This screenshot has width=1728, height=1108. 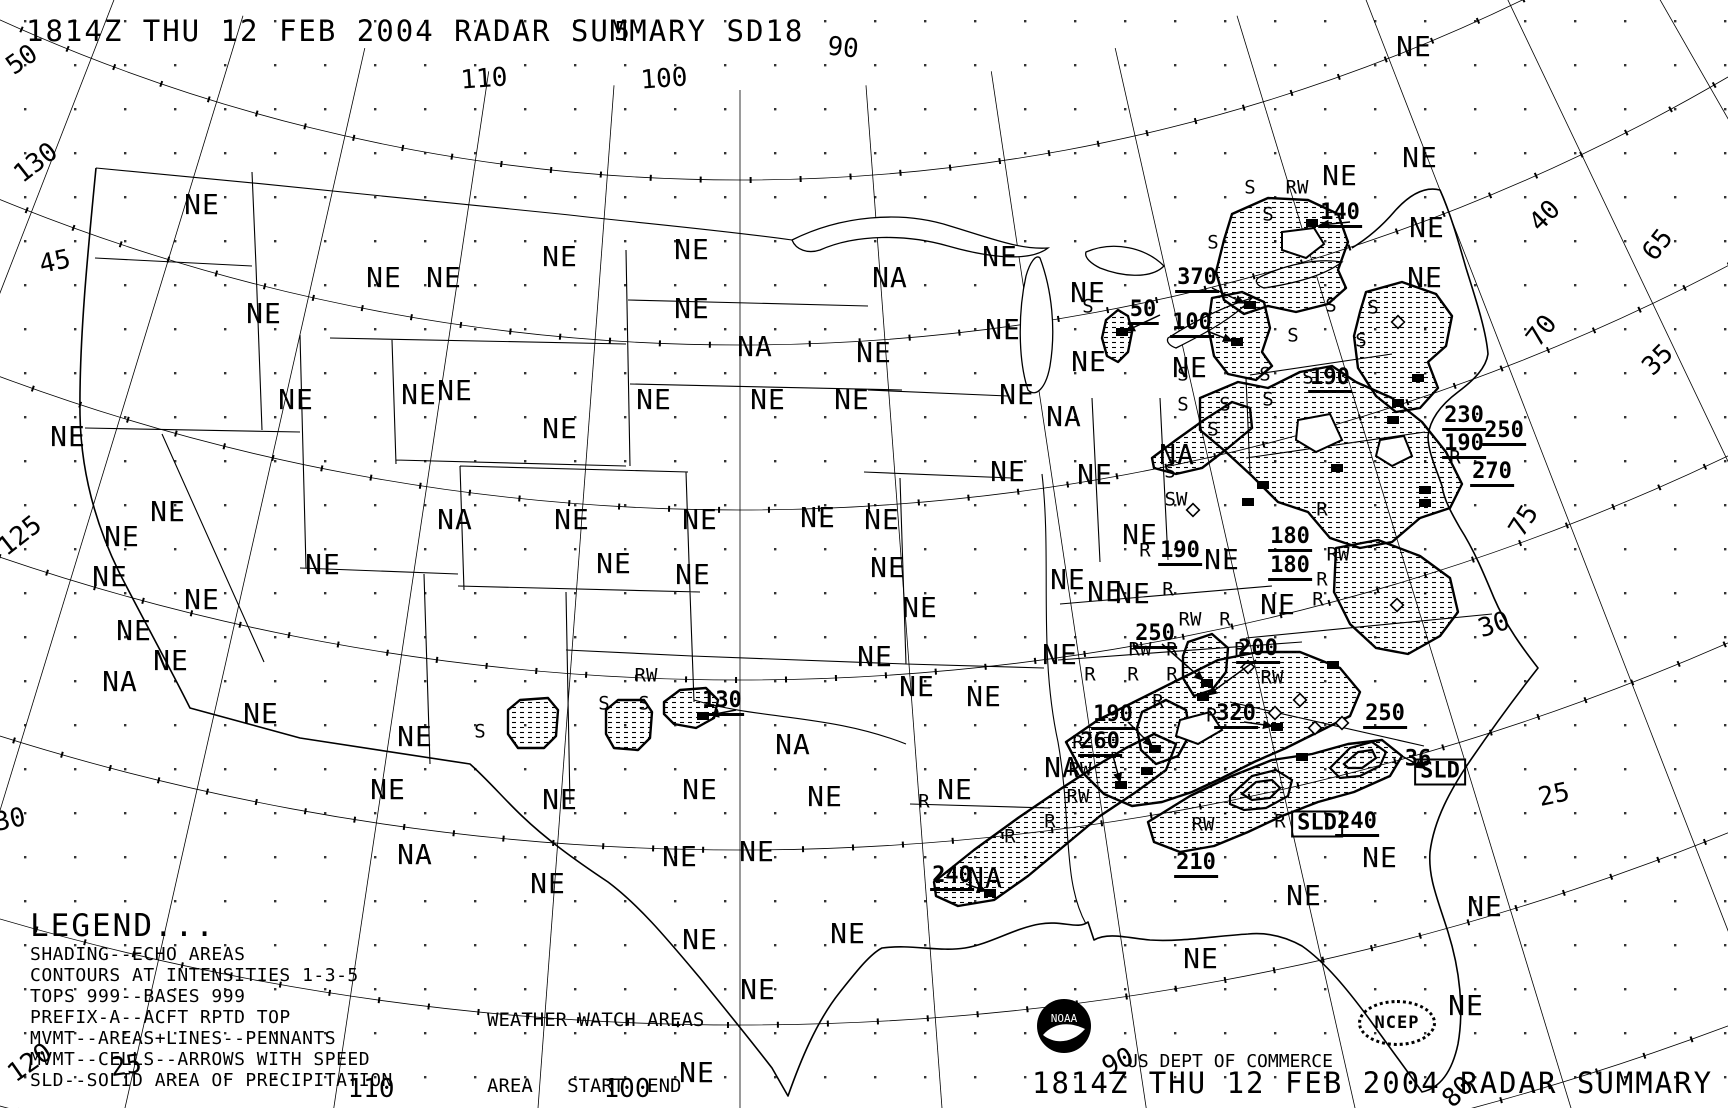 I want to click on noaa-gull-icon, so click(x=1064, y=1033).